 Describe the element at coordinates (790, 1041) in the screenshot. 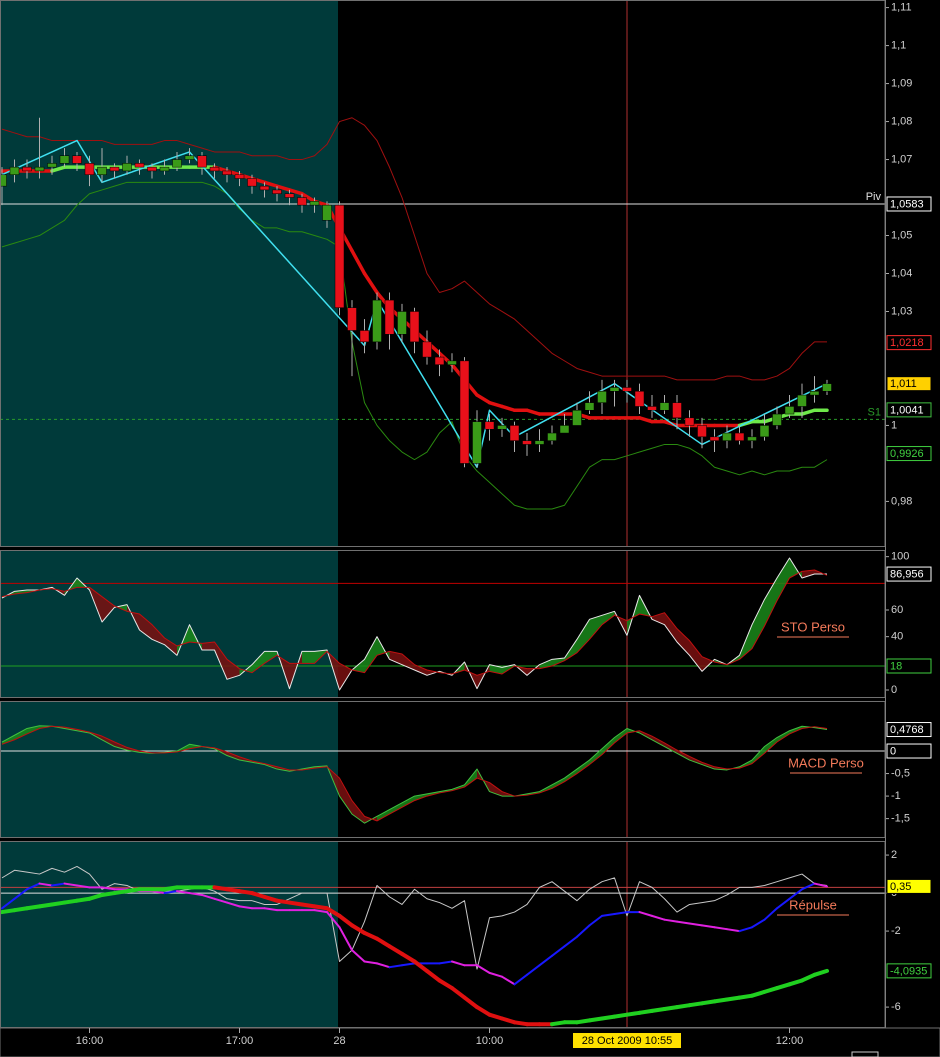

I see `x-tick-label: 12:00` at that location.